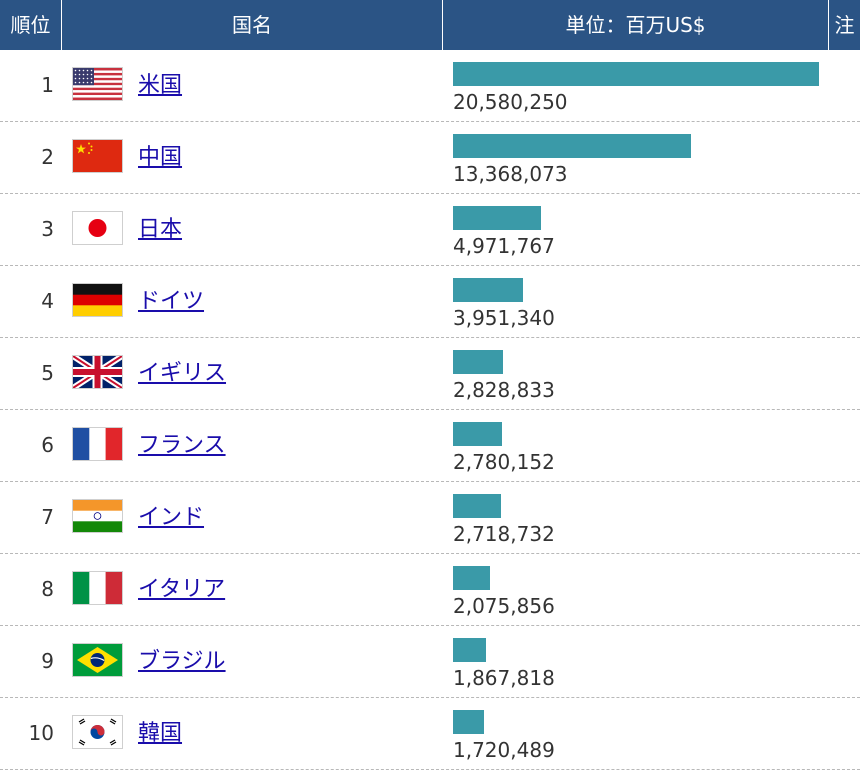 Image resolution: width=860 pixels, height=777 pixels. I want to click on country-link: フランス, so click(182, 445).